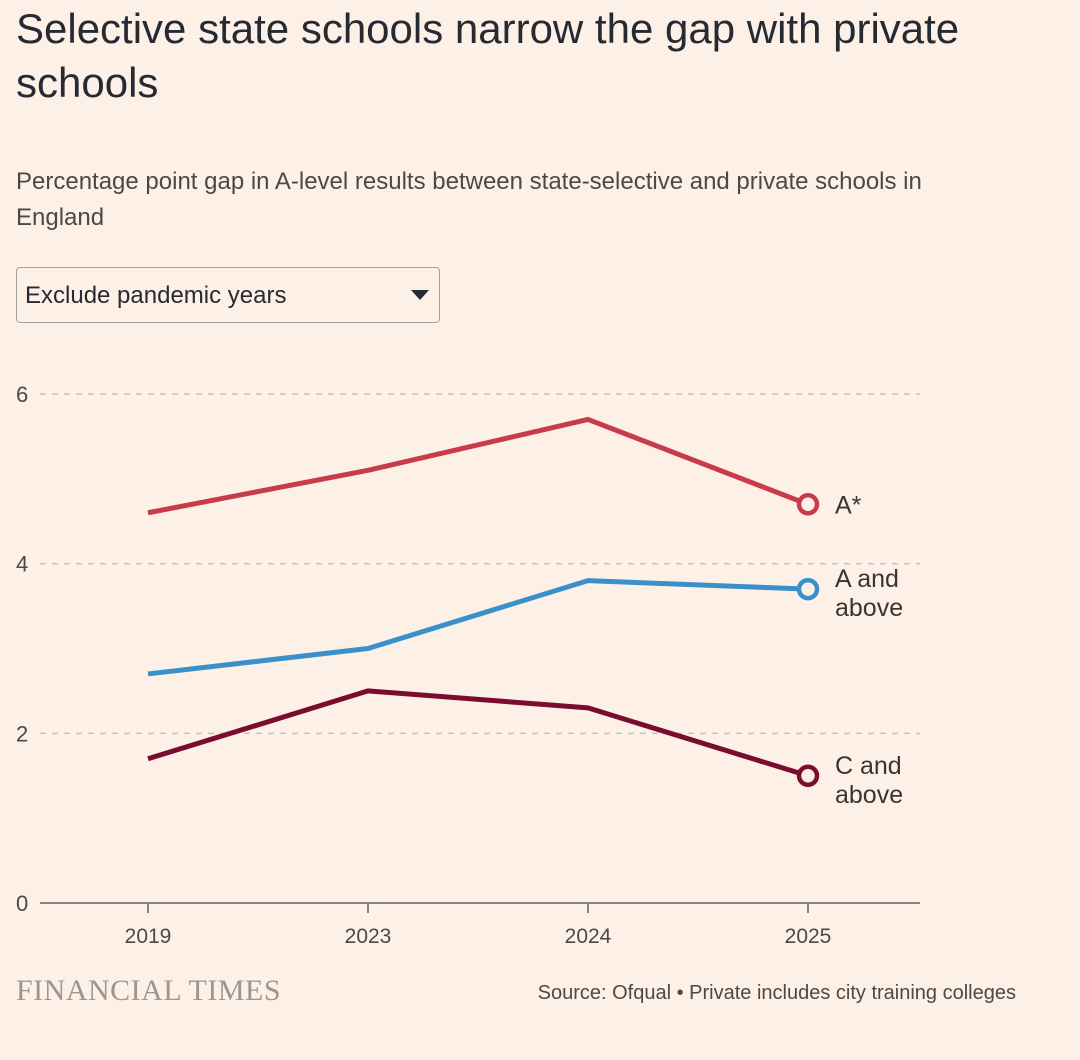  Describe the element at coordinates (867, 579) in the screenshot. I see `series-label: A and` at that location.